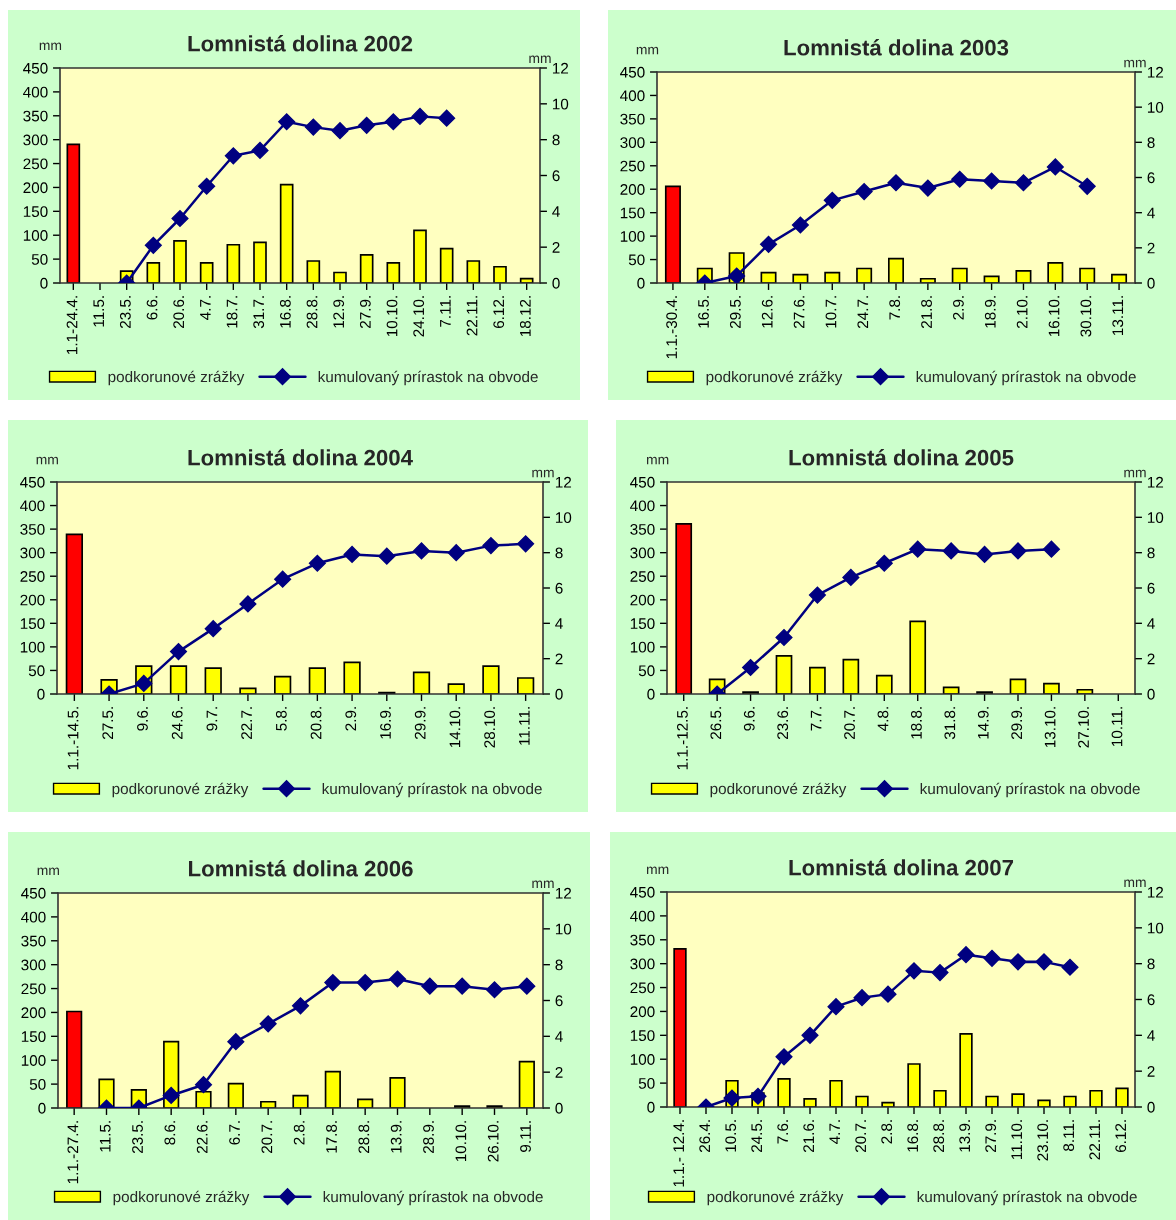 The width and height of the screenshot is (1176, 1220). Describe the element at coordinates (281, 719) in the screenshot. I see `x-tick-label: 5.8.` at that location.